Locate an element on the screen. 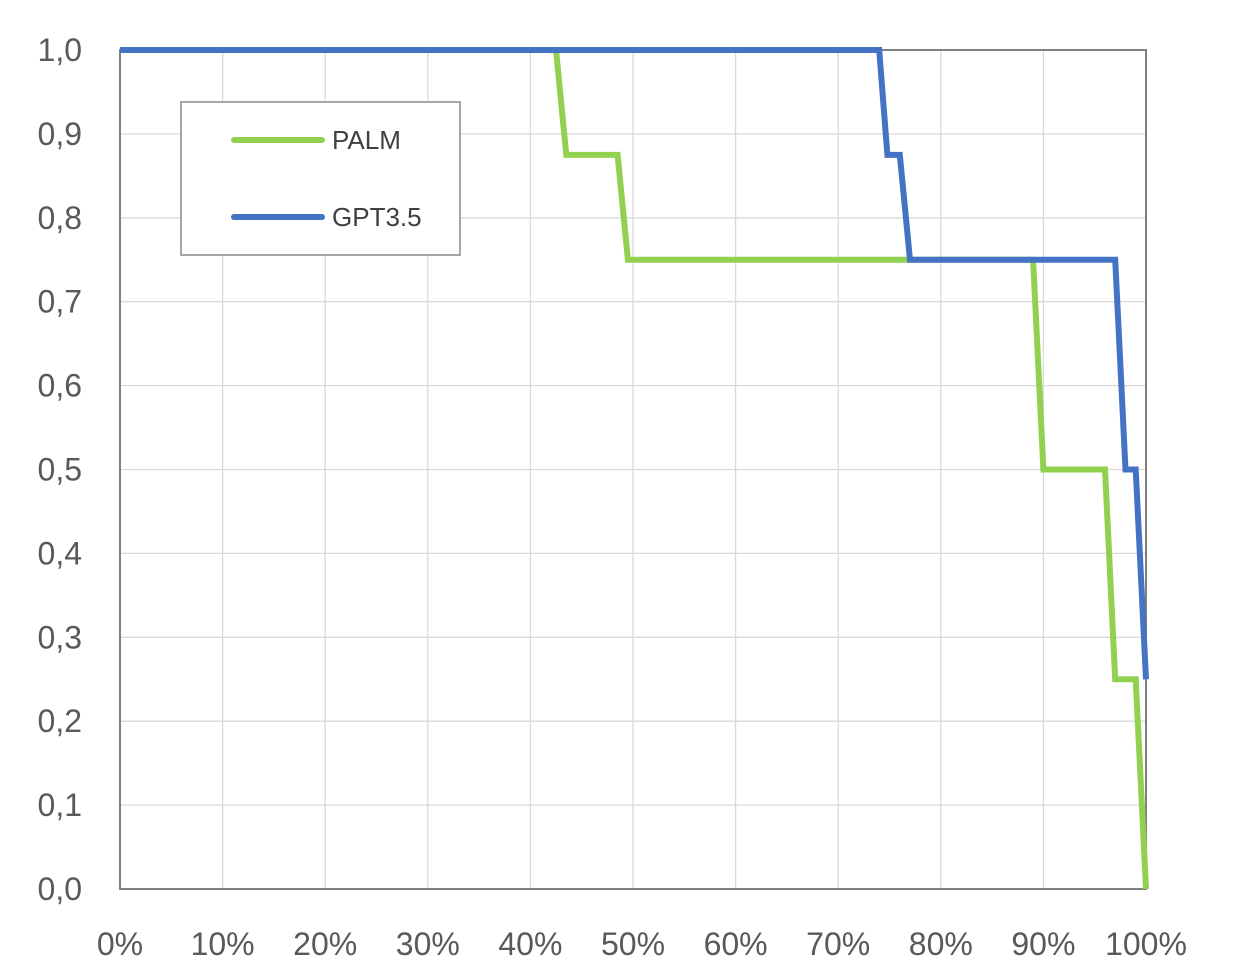  y-tick-label: 0,8 is located at coordinates (60, 218).